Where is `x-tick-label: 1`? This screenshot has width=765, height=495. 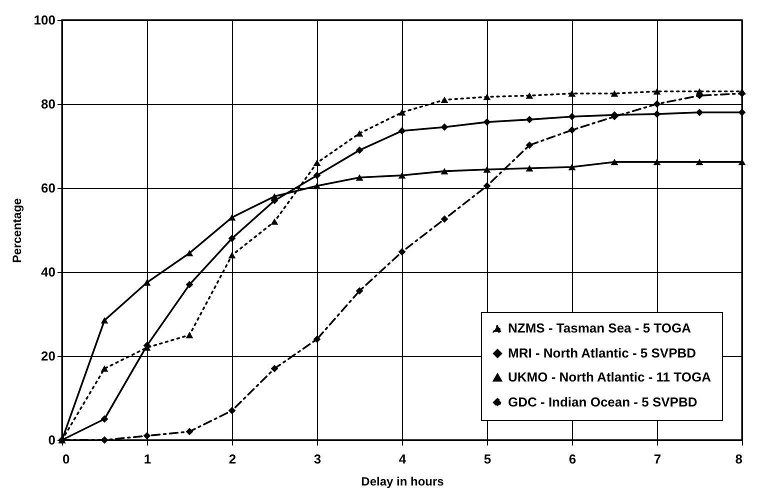 x-tick-label: 1 is located at coordinates (148, 459).